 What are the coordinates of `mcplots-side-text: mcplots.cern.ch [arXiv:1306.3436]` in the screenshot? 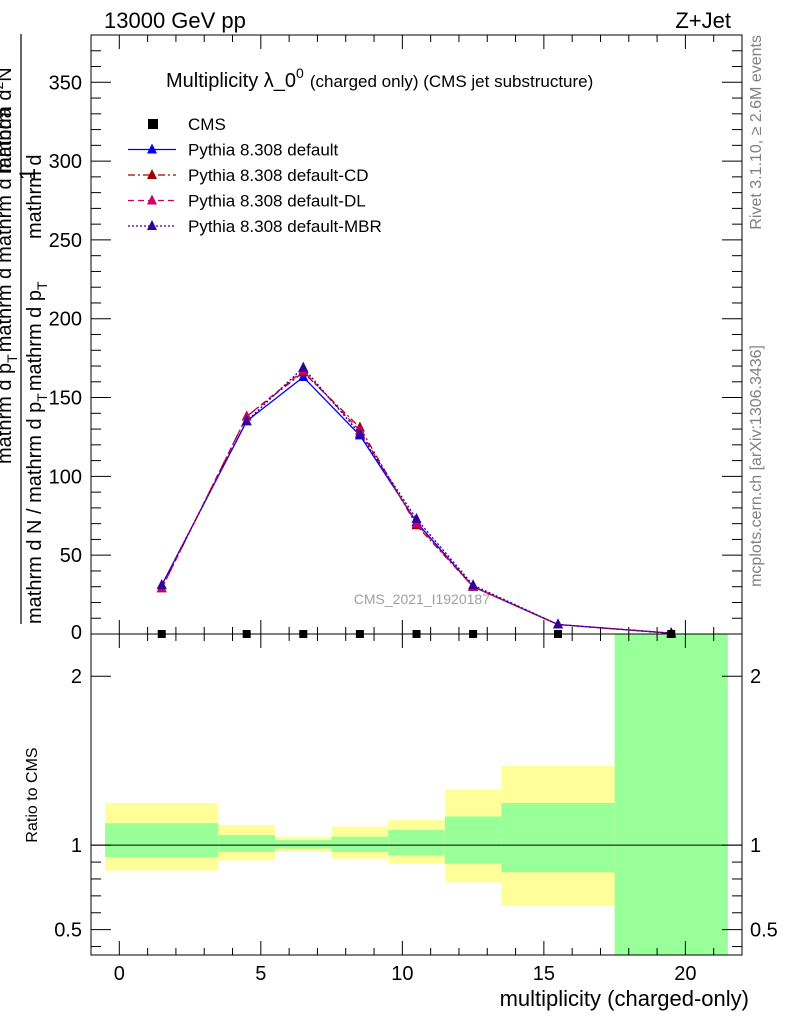 It's located at (756, 466).